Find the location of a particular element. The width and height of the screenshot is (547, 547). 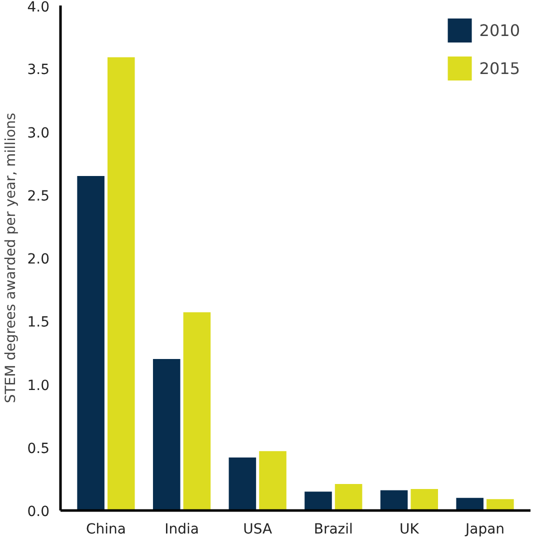

y-tick-label: 1.5 is located at coordinates (38, 322).